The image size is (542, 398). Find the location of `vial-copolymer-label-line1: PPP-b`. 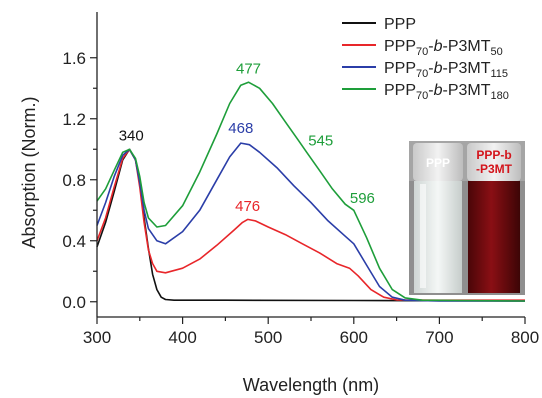

vial-copolymer-label-line1: PPP-b is located at coordinates (493, 155).